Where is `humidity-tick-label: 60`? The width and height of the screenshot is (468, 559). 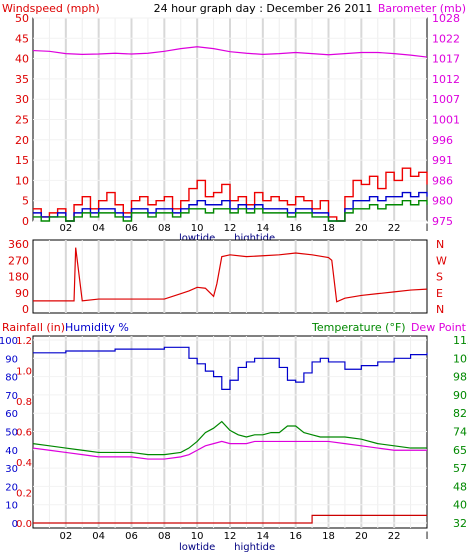 humidity-tick-label: 60 is located at coordinates (11, 414).